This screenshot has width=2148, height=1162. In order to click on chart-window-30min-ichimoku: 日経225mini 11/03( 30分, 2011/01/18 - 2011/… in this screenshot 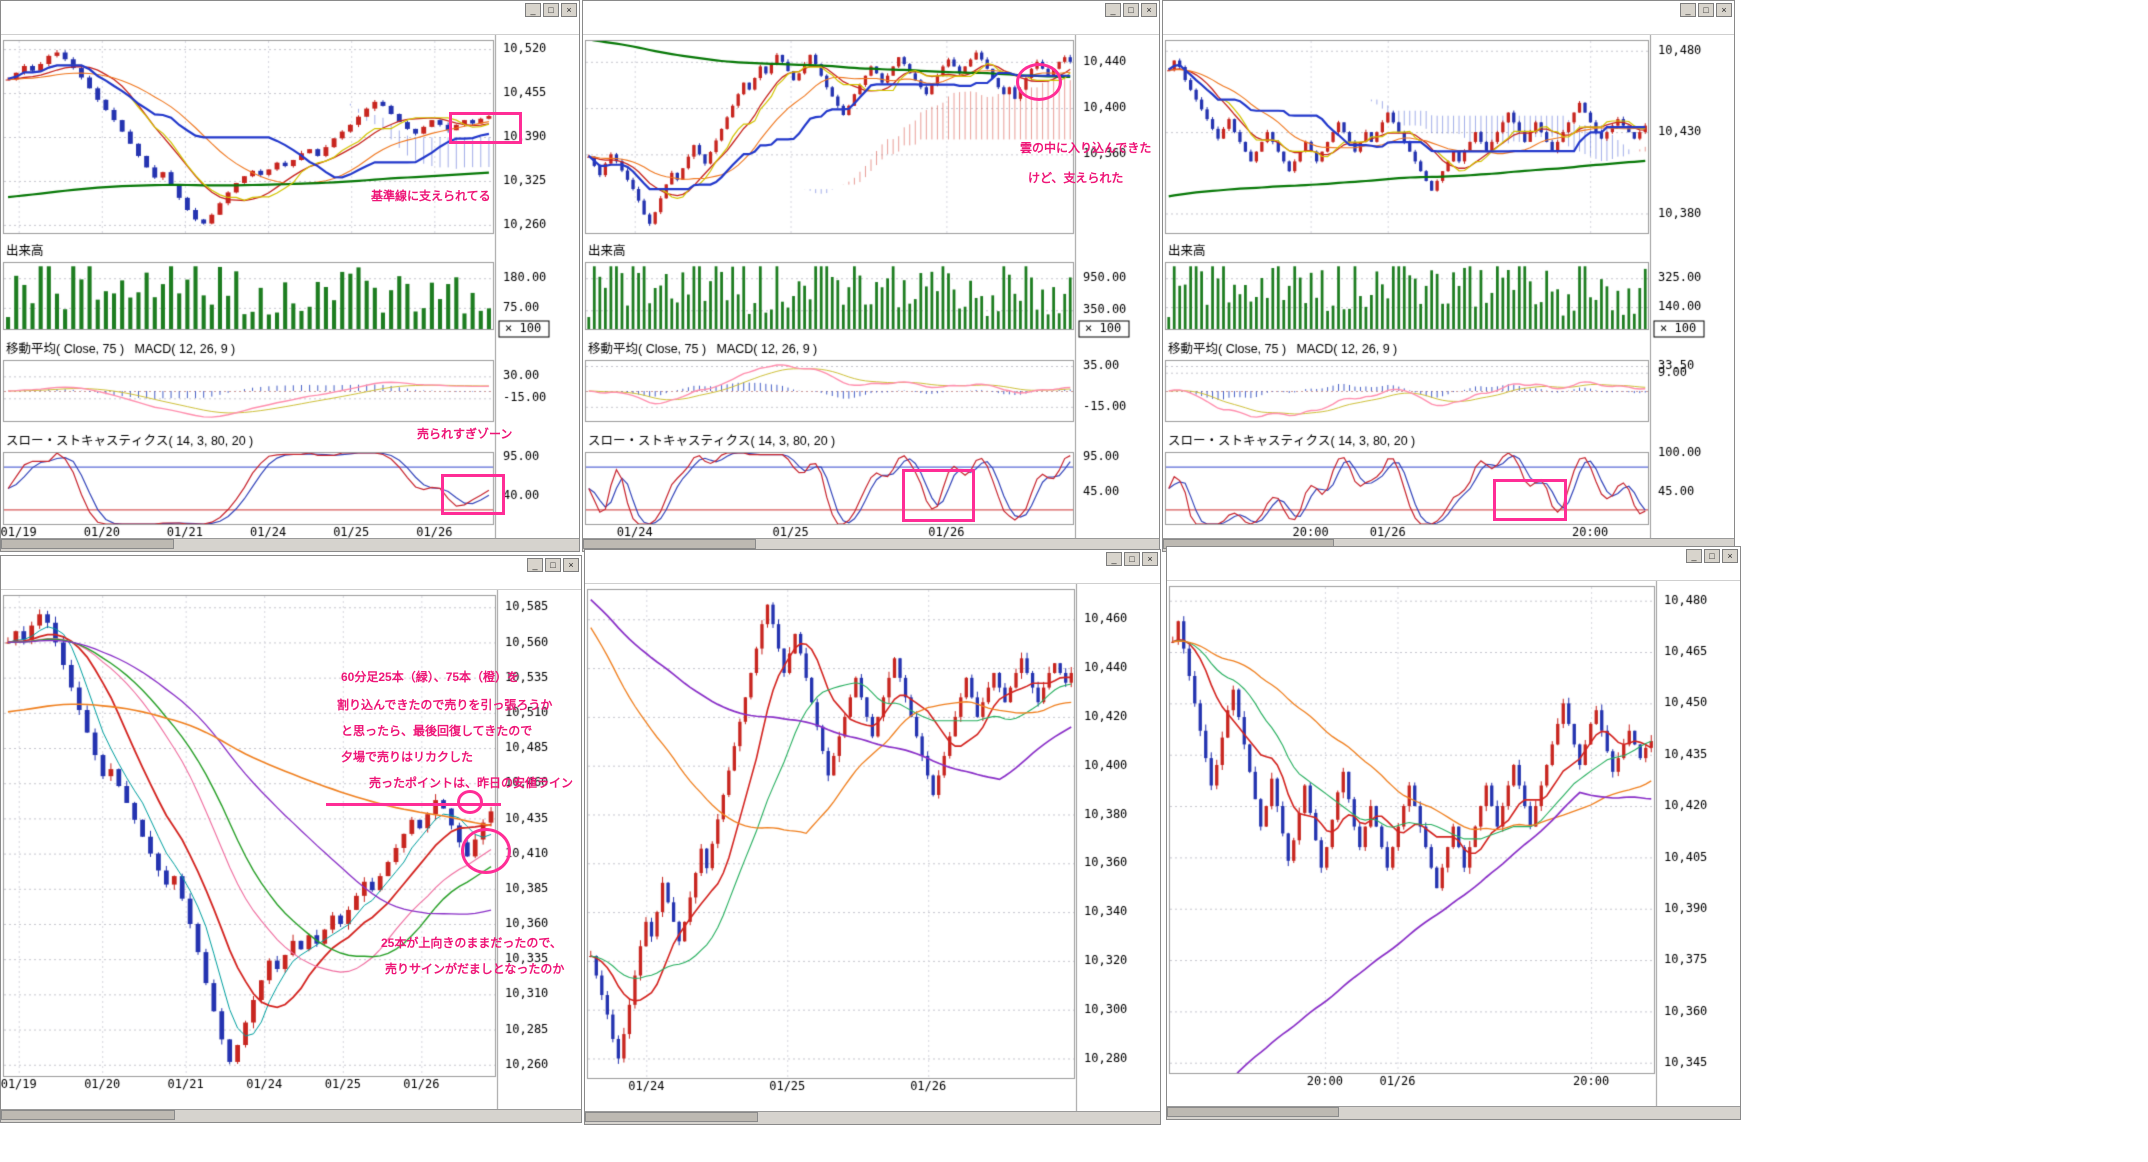, I will do `click(871, 276)`.